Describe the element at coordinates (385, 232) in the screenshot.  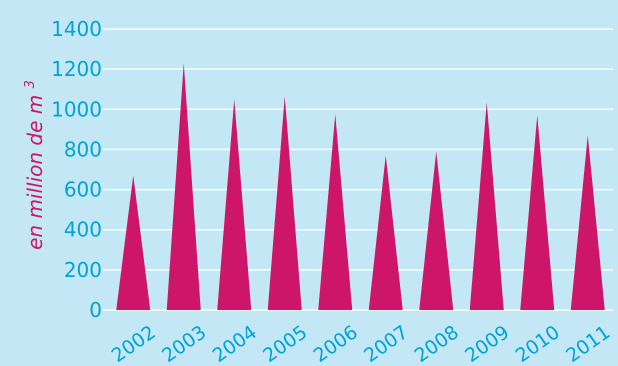
I see `bar-2007` at that location.